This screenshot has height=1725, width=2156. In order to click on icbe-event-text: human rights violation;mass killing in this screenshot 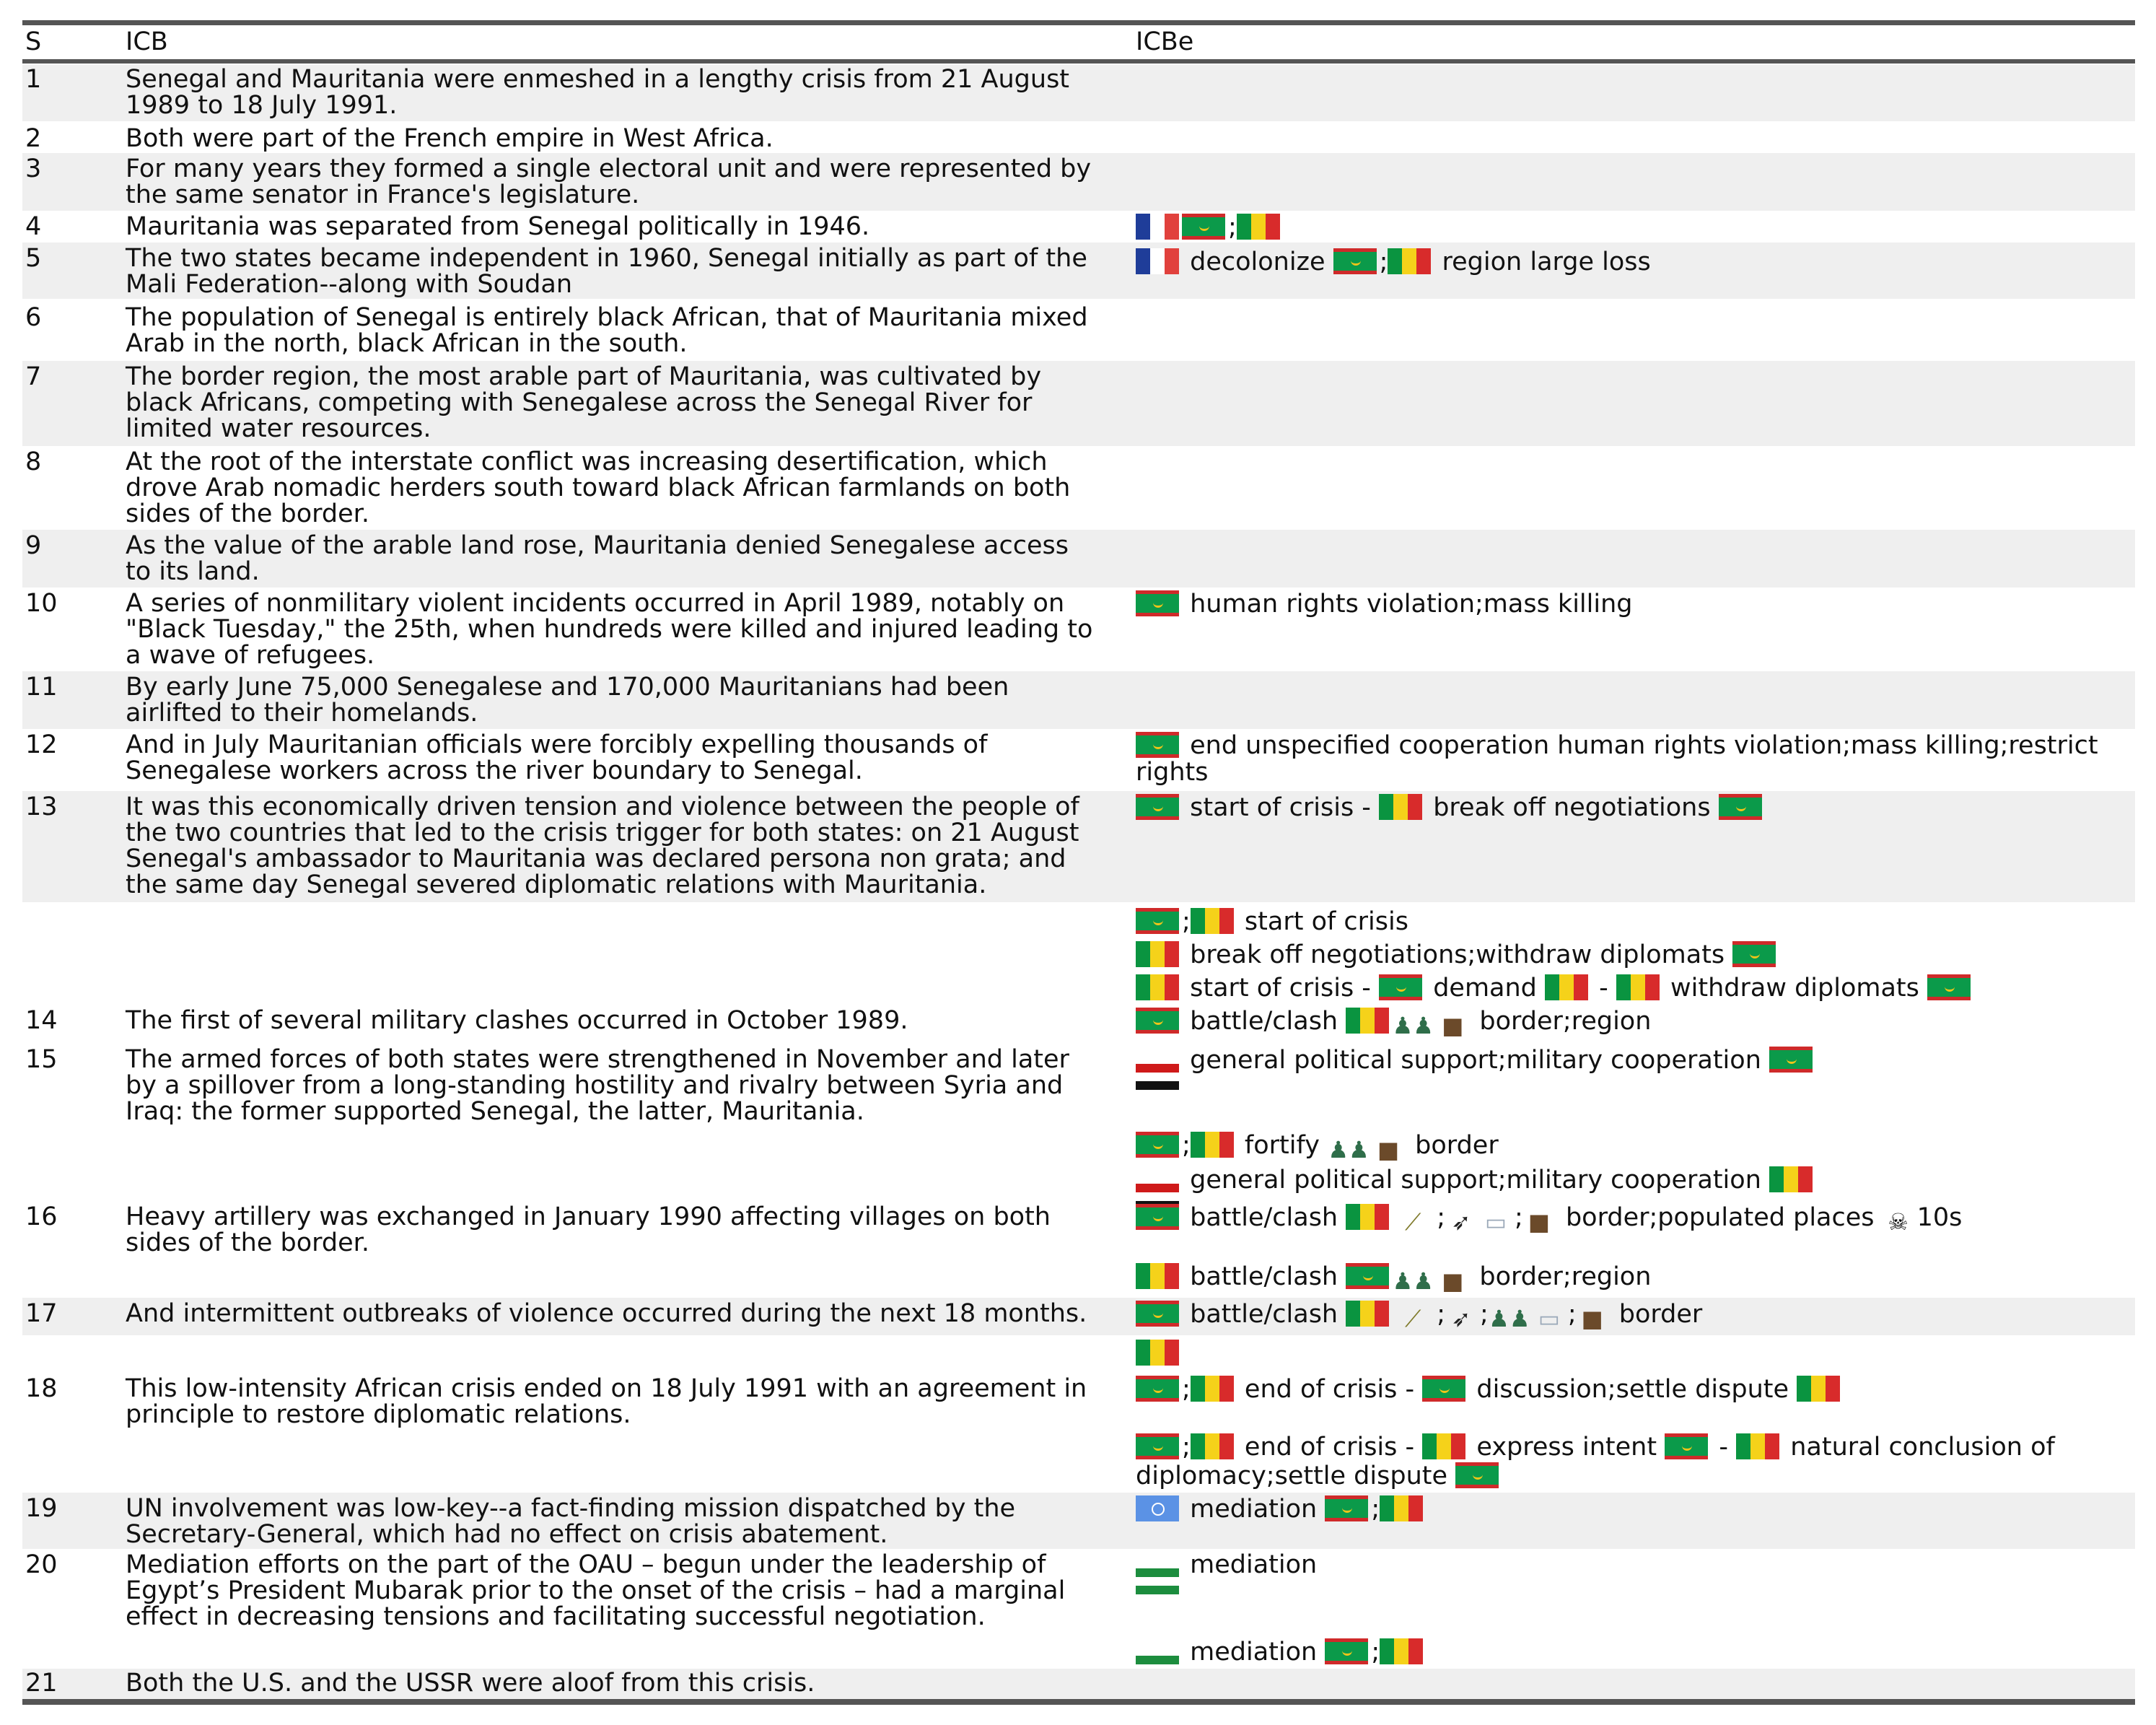, I will do `click(1407, 604)`.